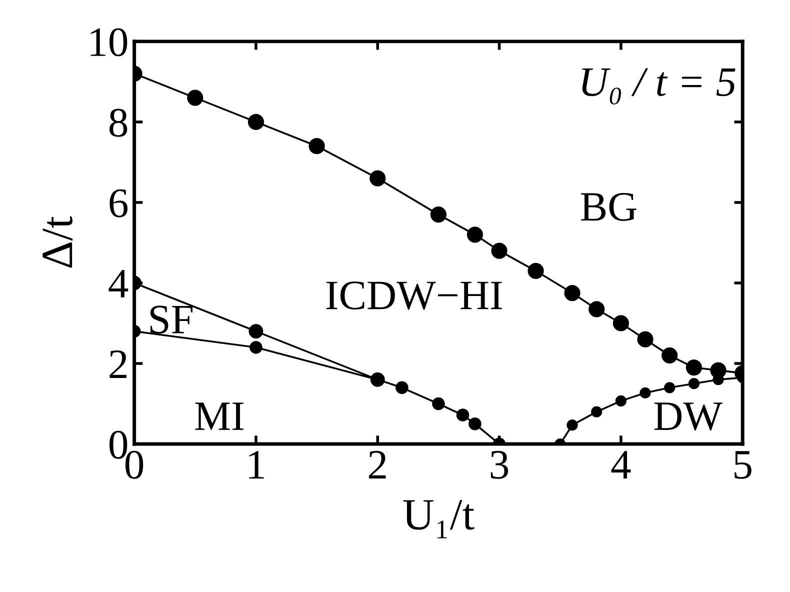 This screenshot has width=790, height=592. Describe the element at coordinates (621, 464) in the screenshot. I see `x-tick-label: 4` at that location.